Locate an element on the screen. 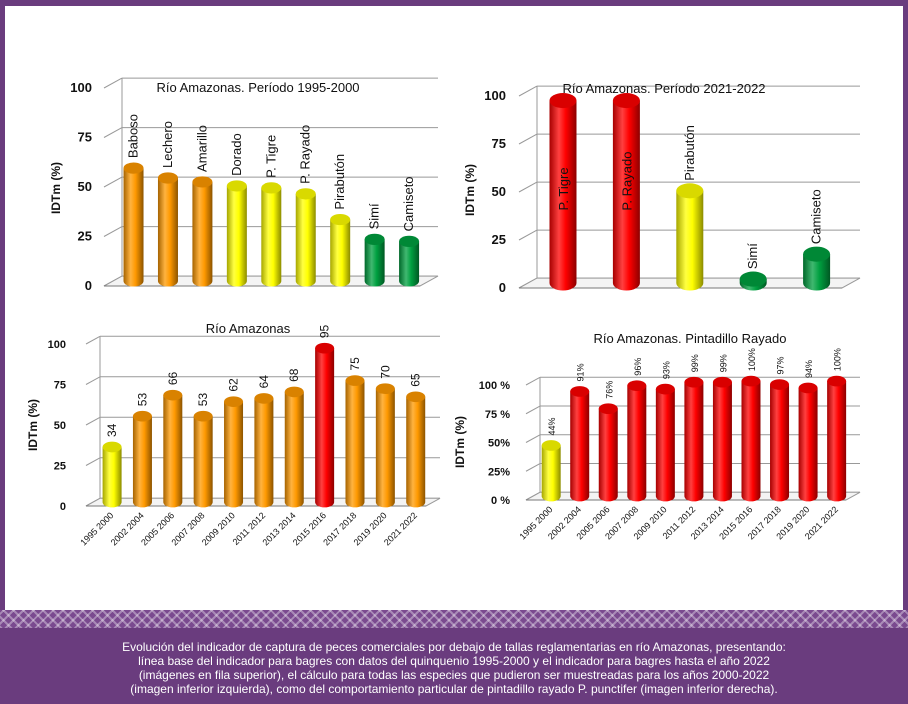  data-label: 95 is located at coordinates (325, 332).